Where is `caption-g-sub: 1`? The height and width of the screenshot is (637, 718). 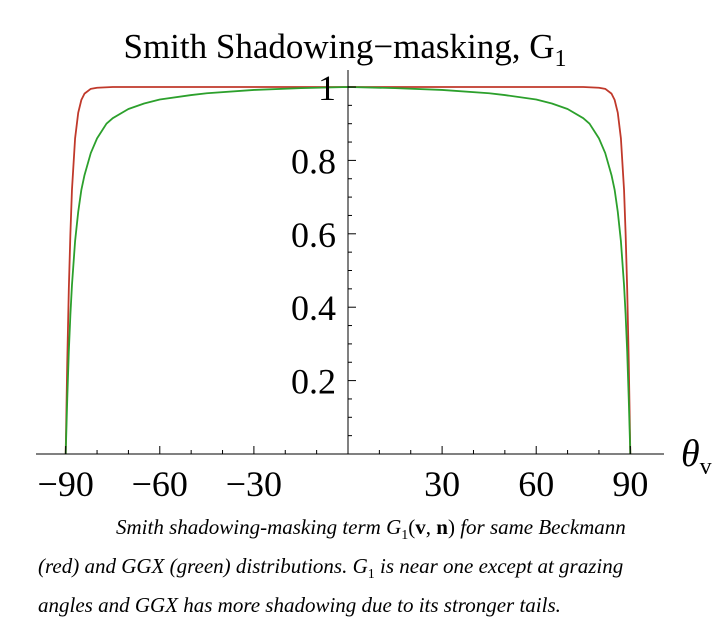 caption-g-sub: 1 is located at coordinates (405, 536).